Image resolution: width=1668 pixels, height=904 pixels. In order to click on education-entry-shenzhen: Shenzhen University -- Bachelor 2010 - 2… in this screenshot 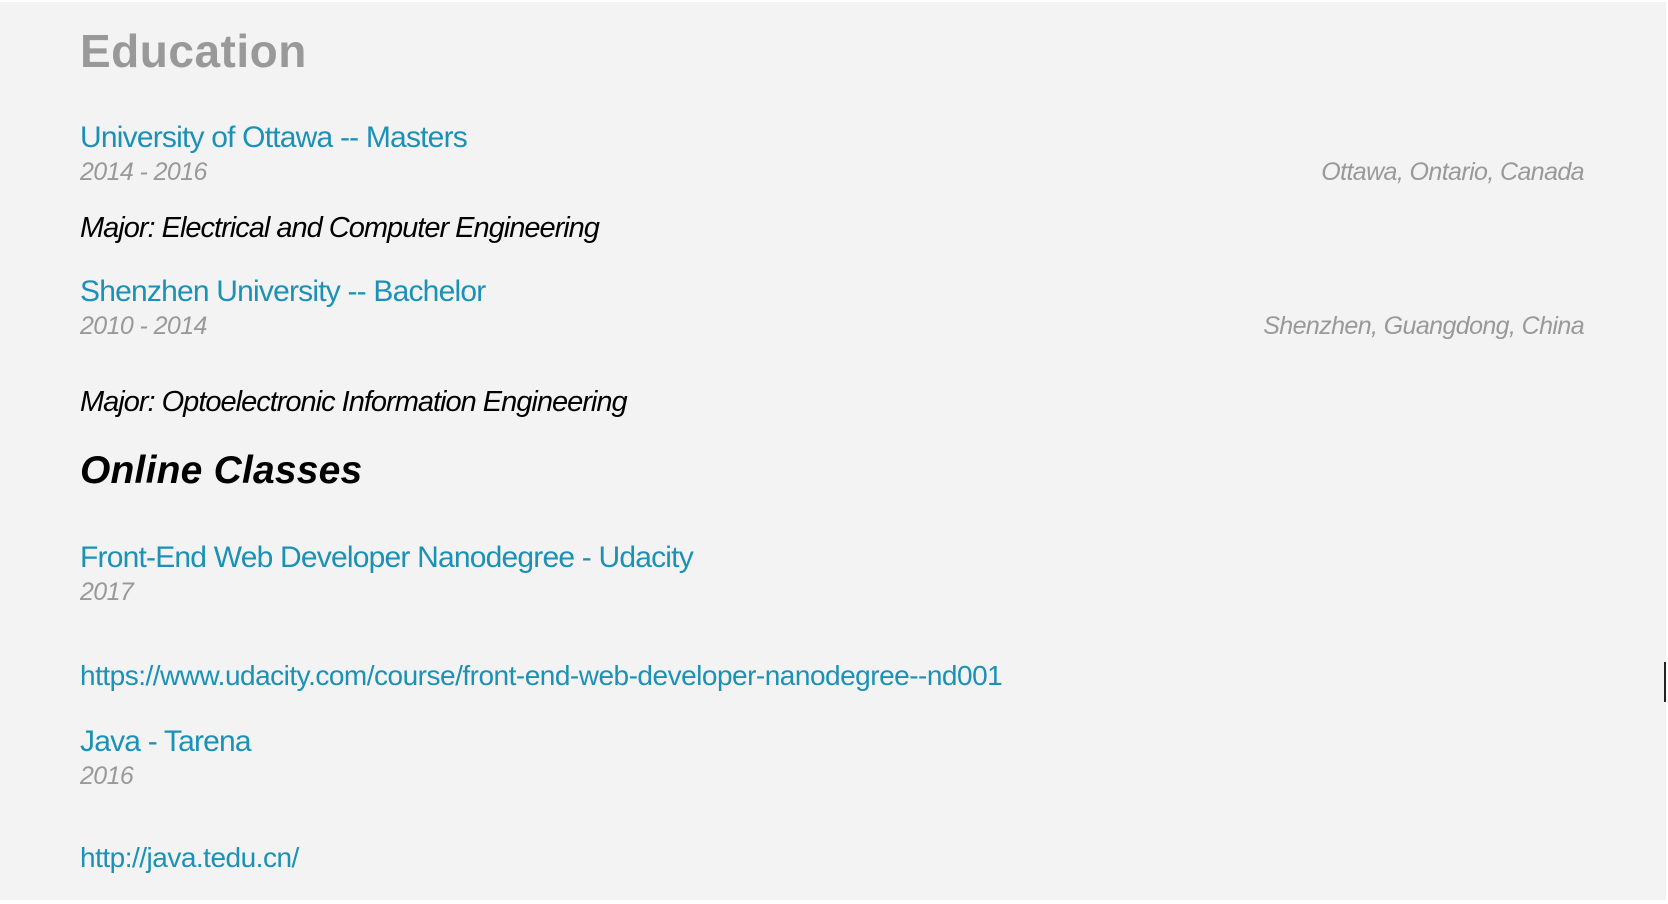, I will do `click(832, 308)`.